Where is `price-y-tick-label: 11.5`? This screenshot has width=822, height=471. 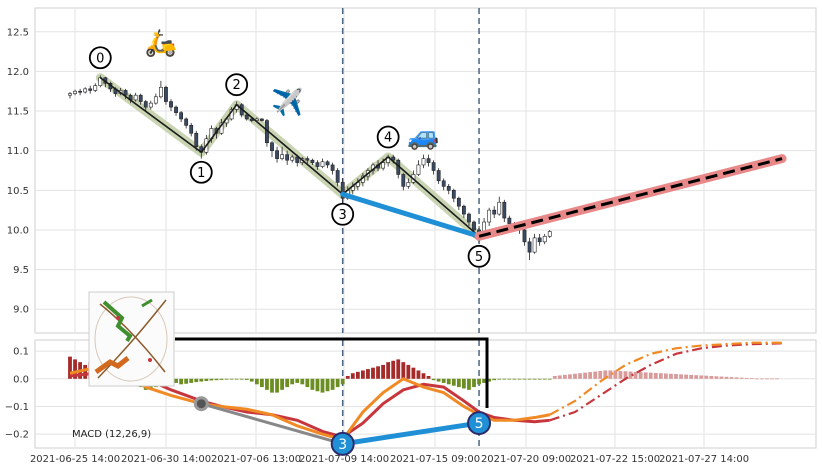 price-y-tick-label: 11.5 is located at coordinates (18, 112).